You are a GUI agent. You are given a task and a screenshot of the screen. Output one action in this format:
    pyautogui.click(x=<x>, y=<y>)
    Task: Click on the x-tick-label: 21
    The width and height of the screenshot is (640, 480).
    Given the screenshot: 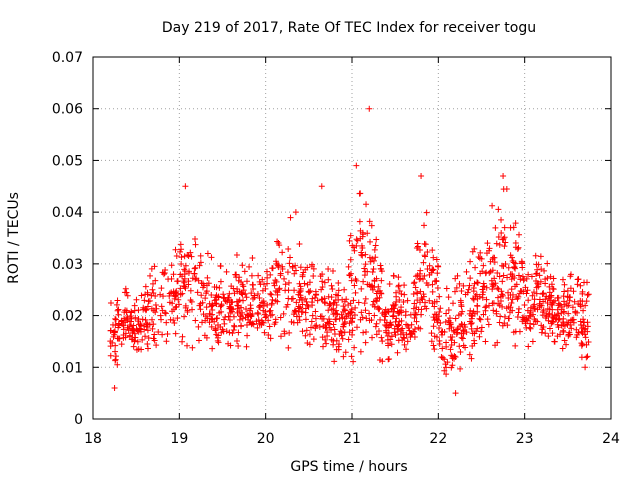 What is the action you would take?
    pyautogui.click(x=352, y=439)
    